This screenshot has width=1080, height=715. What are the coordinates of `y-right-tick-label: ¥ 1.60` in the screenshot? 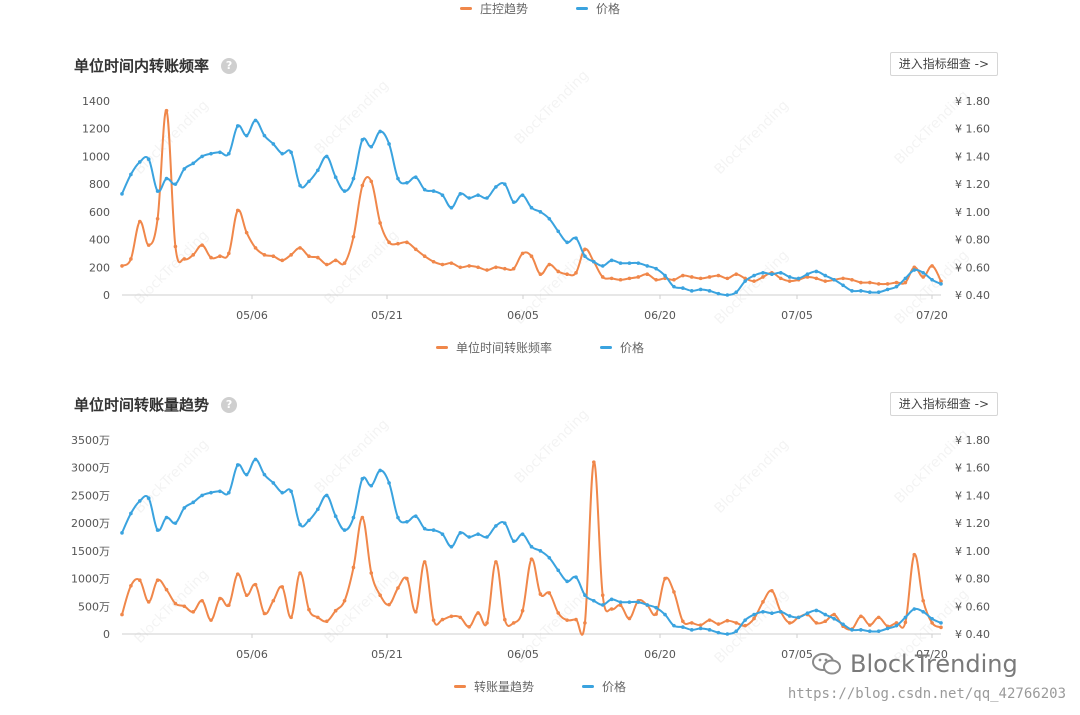 It's located at (972, 468).